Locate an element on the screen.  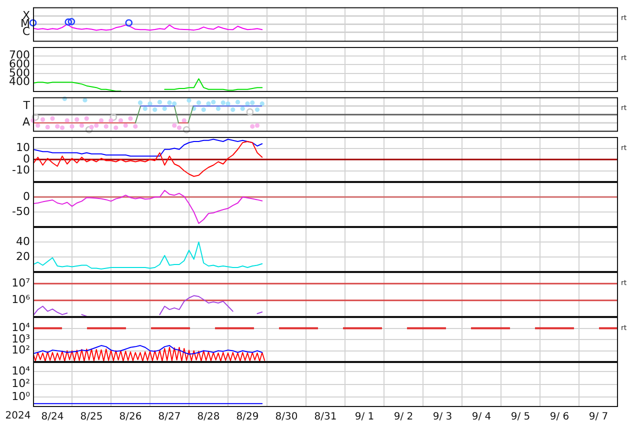
y-tick-label: 400 is located at coordinates (19, 81).